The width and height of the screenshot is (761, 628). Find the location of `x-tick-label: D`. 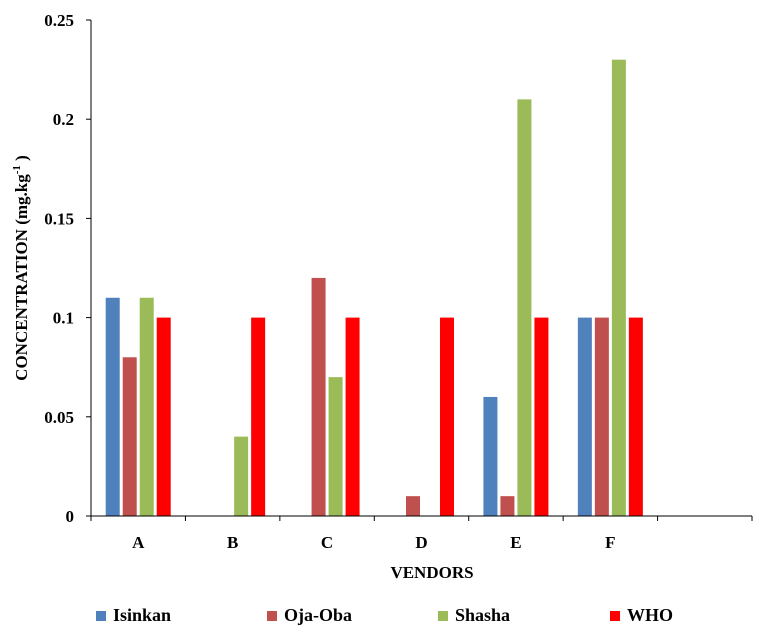

x-tick-label: D is located at coordinates (421, 542).